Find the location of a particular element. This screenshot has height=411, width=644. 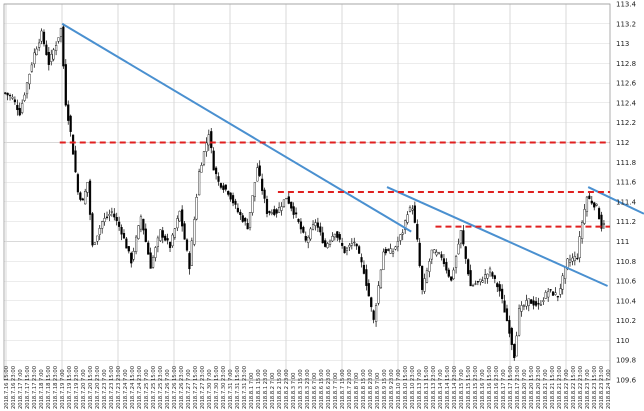

x-tick-label: 2018.7.23 23:00 is located at coordinates (119, 387).